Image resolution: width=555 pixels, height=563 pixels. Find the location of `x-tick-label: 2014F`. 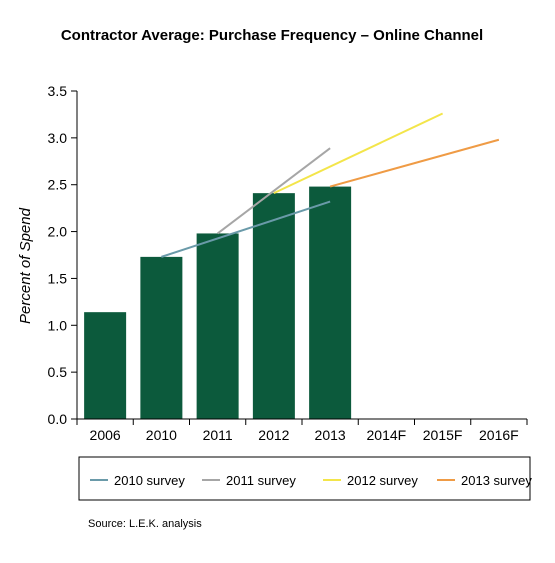

x-tick-label: 2014F is located at coordinates (387, 435).